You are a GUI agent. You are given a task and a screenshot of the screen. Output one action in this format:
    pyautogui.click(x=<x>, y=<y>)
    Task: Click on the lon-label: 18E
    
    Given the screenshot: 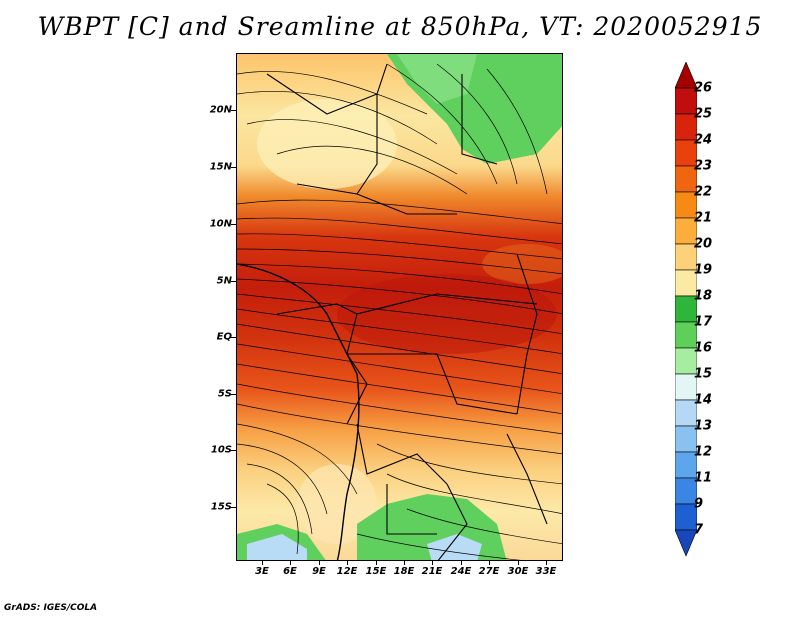 What is the action you would take?
    pyautogui.click(x=404, y=571)
    